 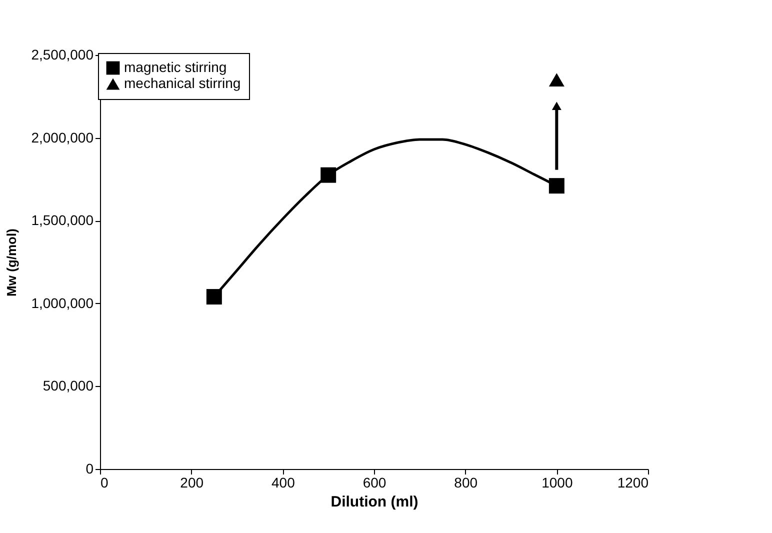 What do you see at coordinates (62, 220) in the screenshot?
I see `y-tick-label: 1,500,000` at bounding box center [62, 220].